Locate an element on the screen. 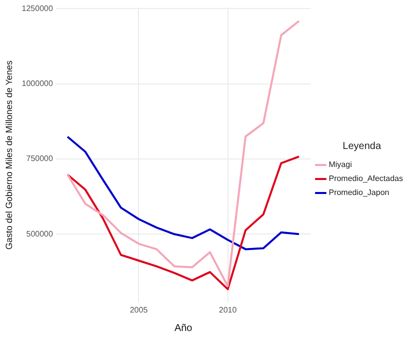  x-tick-label: 2005 is located at coordinates (139, 309).